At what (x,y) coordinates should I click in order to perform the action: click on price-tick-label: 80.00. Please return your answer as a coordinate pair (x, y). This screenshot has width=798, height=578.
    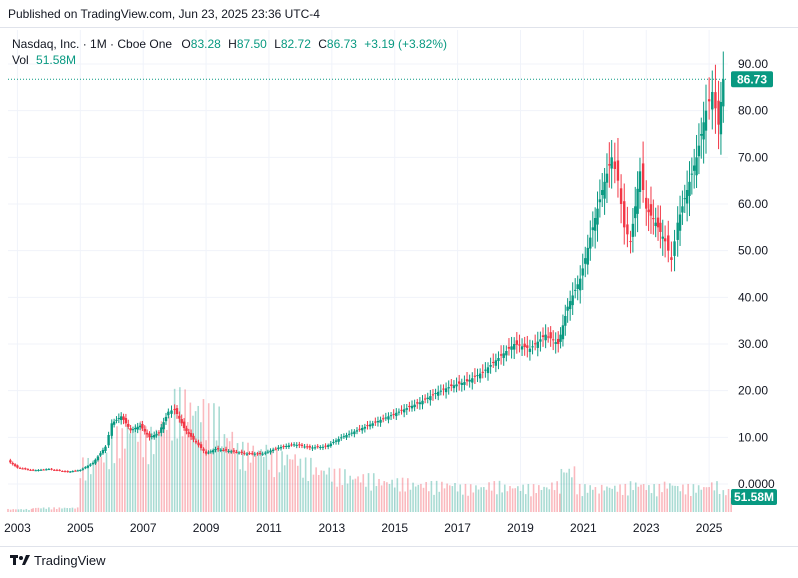
    Looking at the image, I should click on (753, 111).